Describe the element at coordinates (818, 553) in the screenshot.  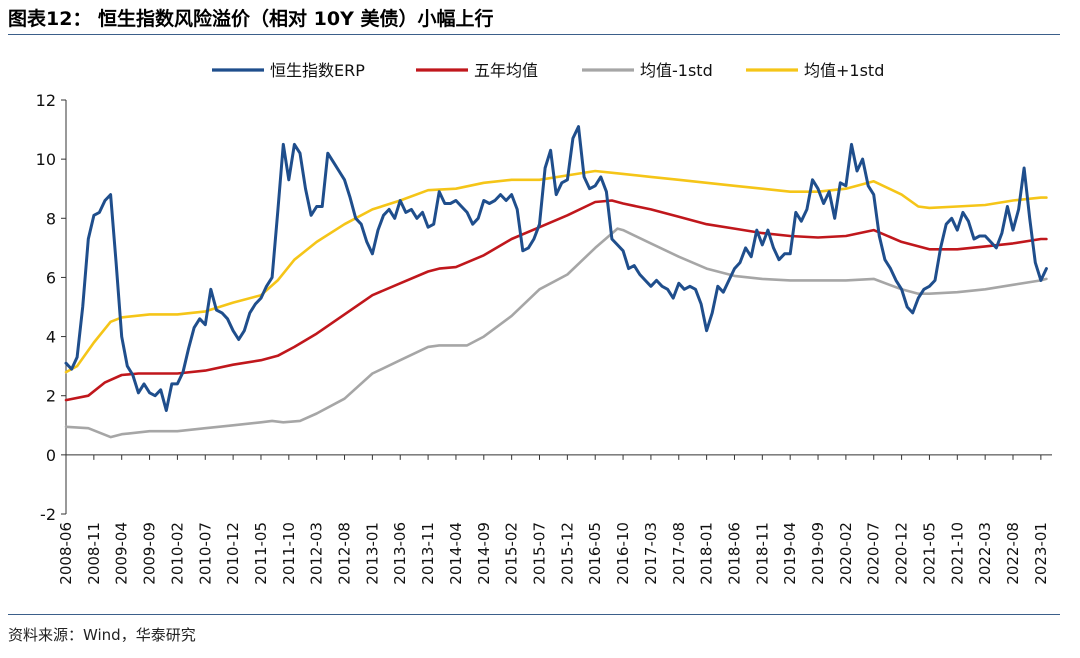
I see `x-tick-label: 2019-09` at that location.